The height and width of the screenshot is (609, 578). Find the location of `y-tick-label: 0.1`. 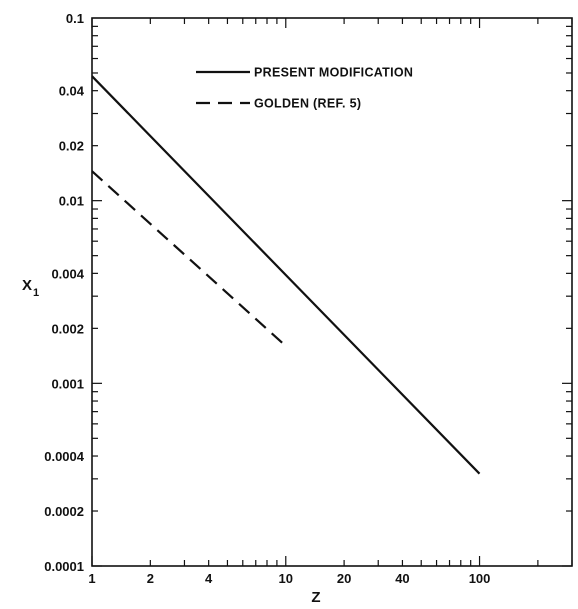

y-tick-label: 0.1 is located at coordinates (75, 18).